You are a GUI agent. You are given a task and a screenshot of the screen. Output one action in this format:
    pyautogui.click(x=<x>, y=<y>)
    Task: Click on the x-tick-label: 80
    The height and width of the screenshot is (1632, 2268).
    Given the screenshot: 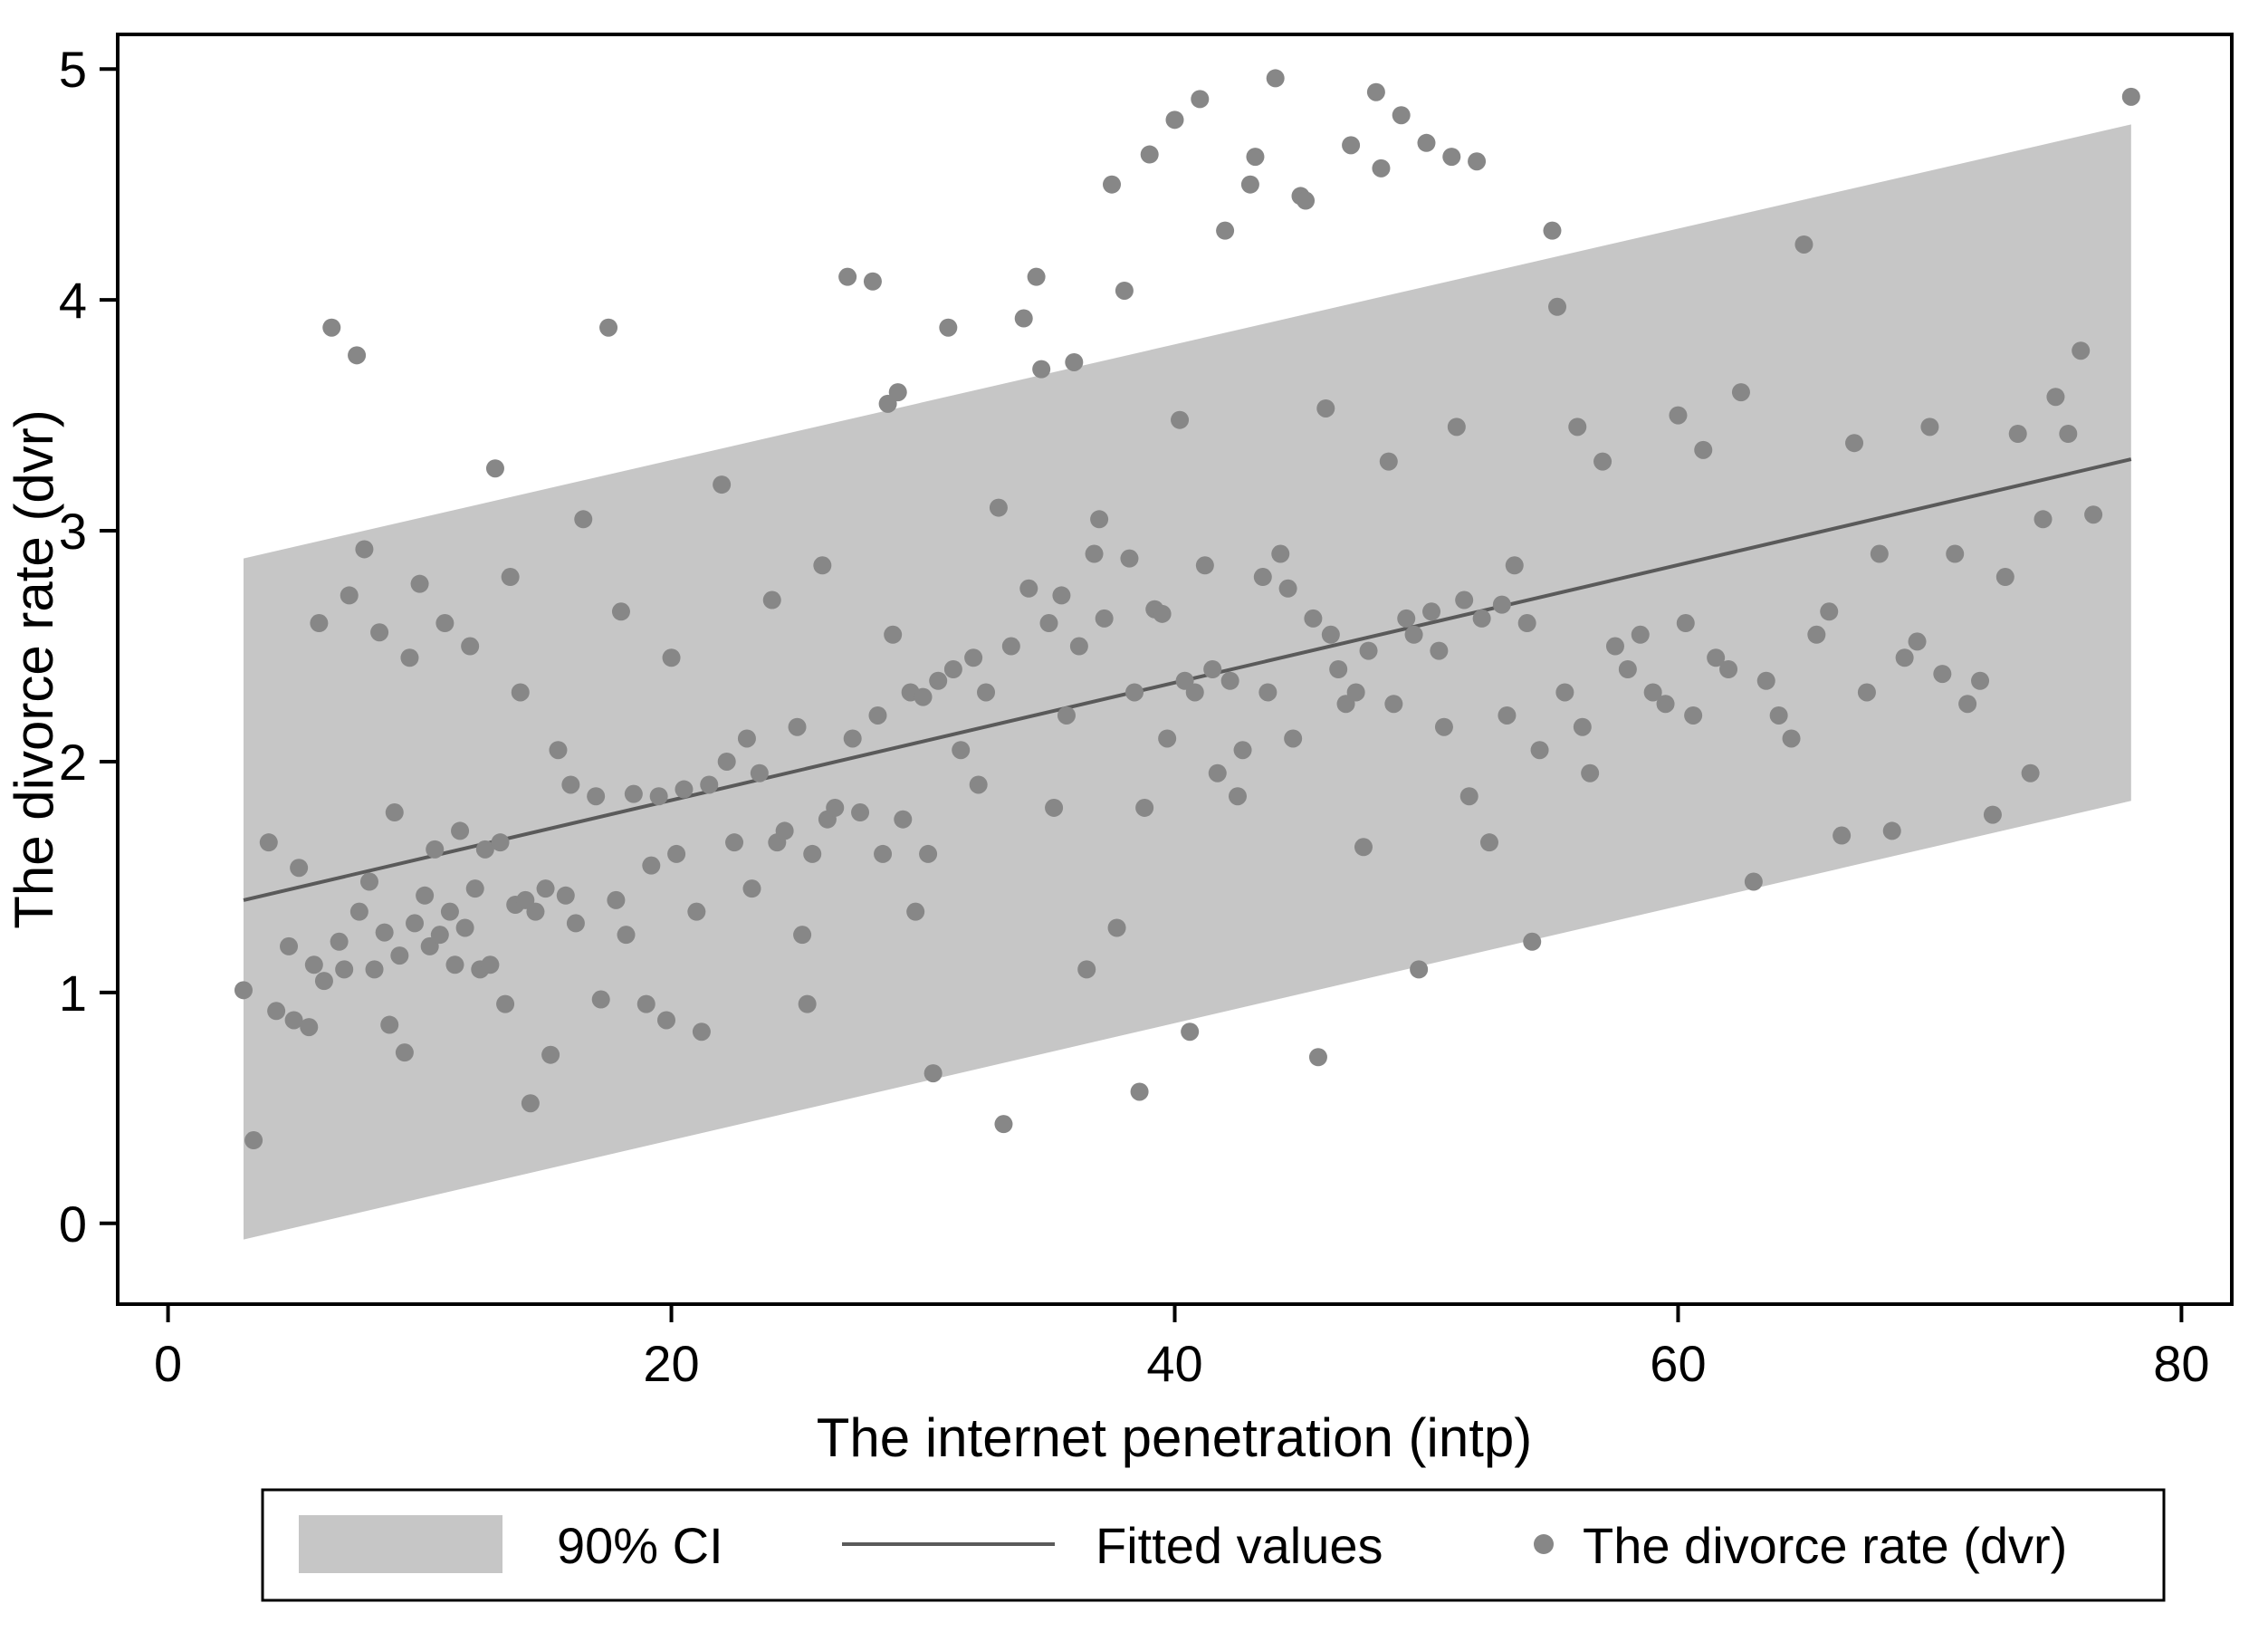 What is the action you would take?
    pyautogui.click(x=2181, y=1363)
    